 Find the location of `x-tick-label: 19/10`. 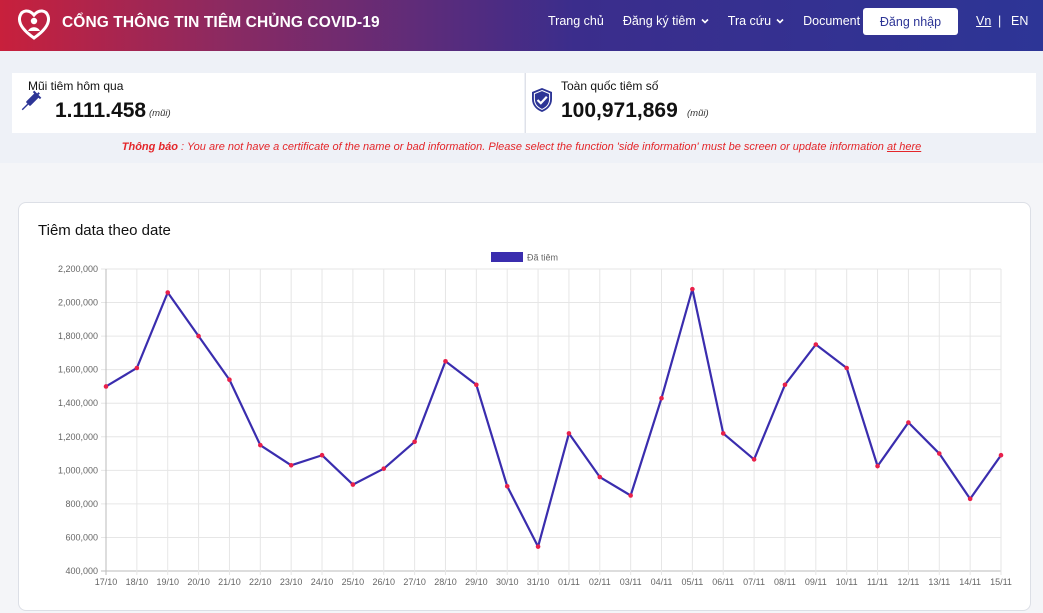

x-tick-label: 19/10 is located at coordinates (167, 582).